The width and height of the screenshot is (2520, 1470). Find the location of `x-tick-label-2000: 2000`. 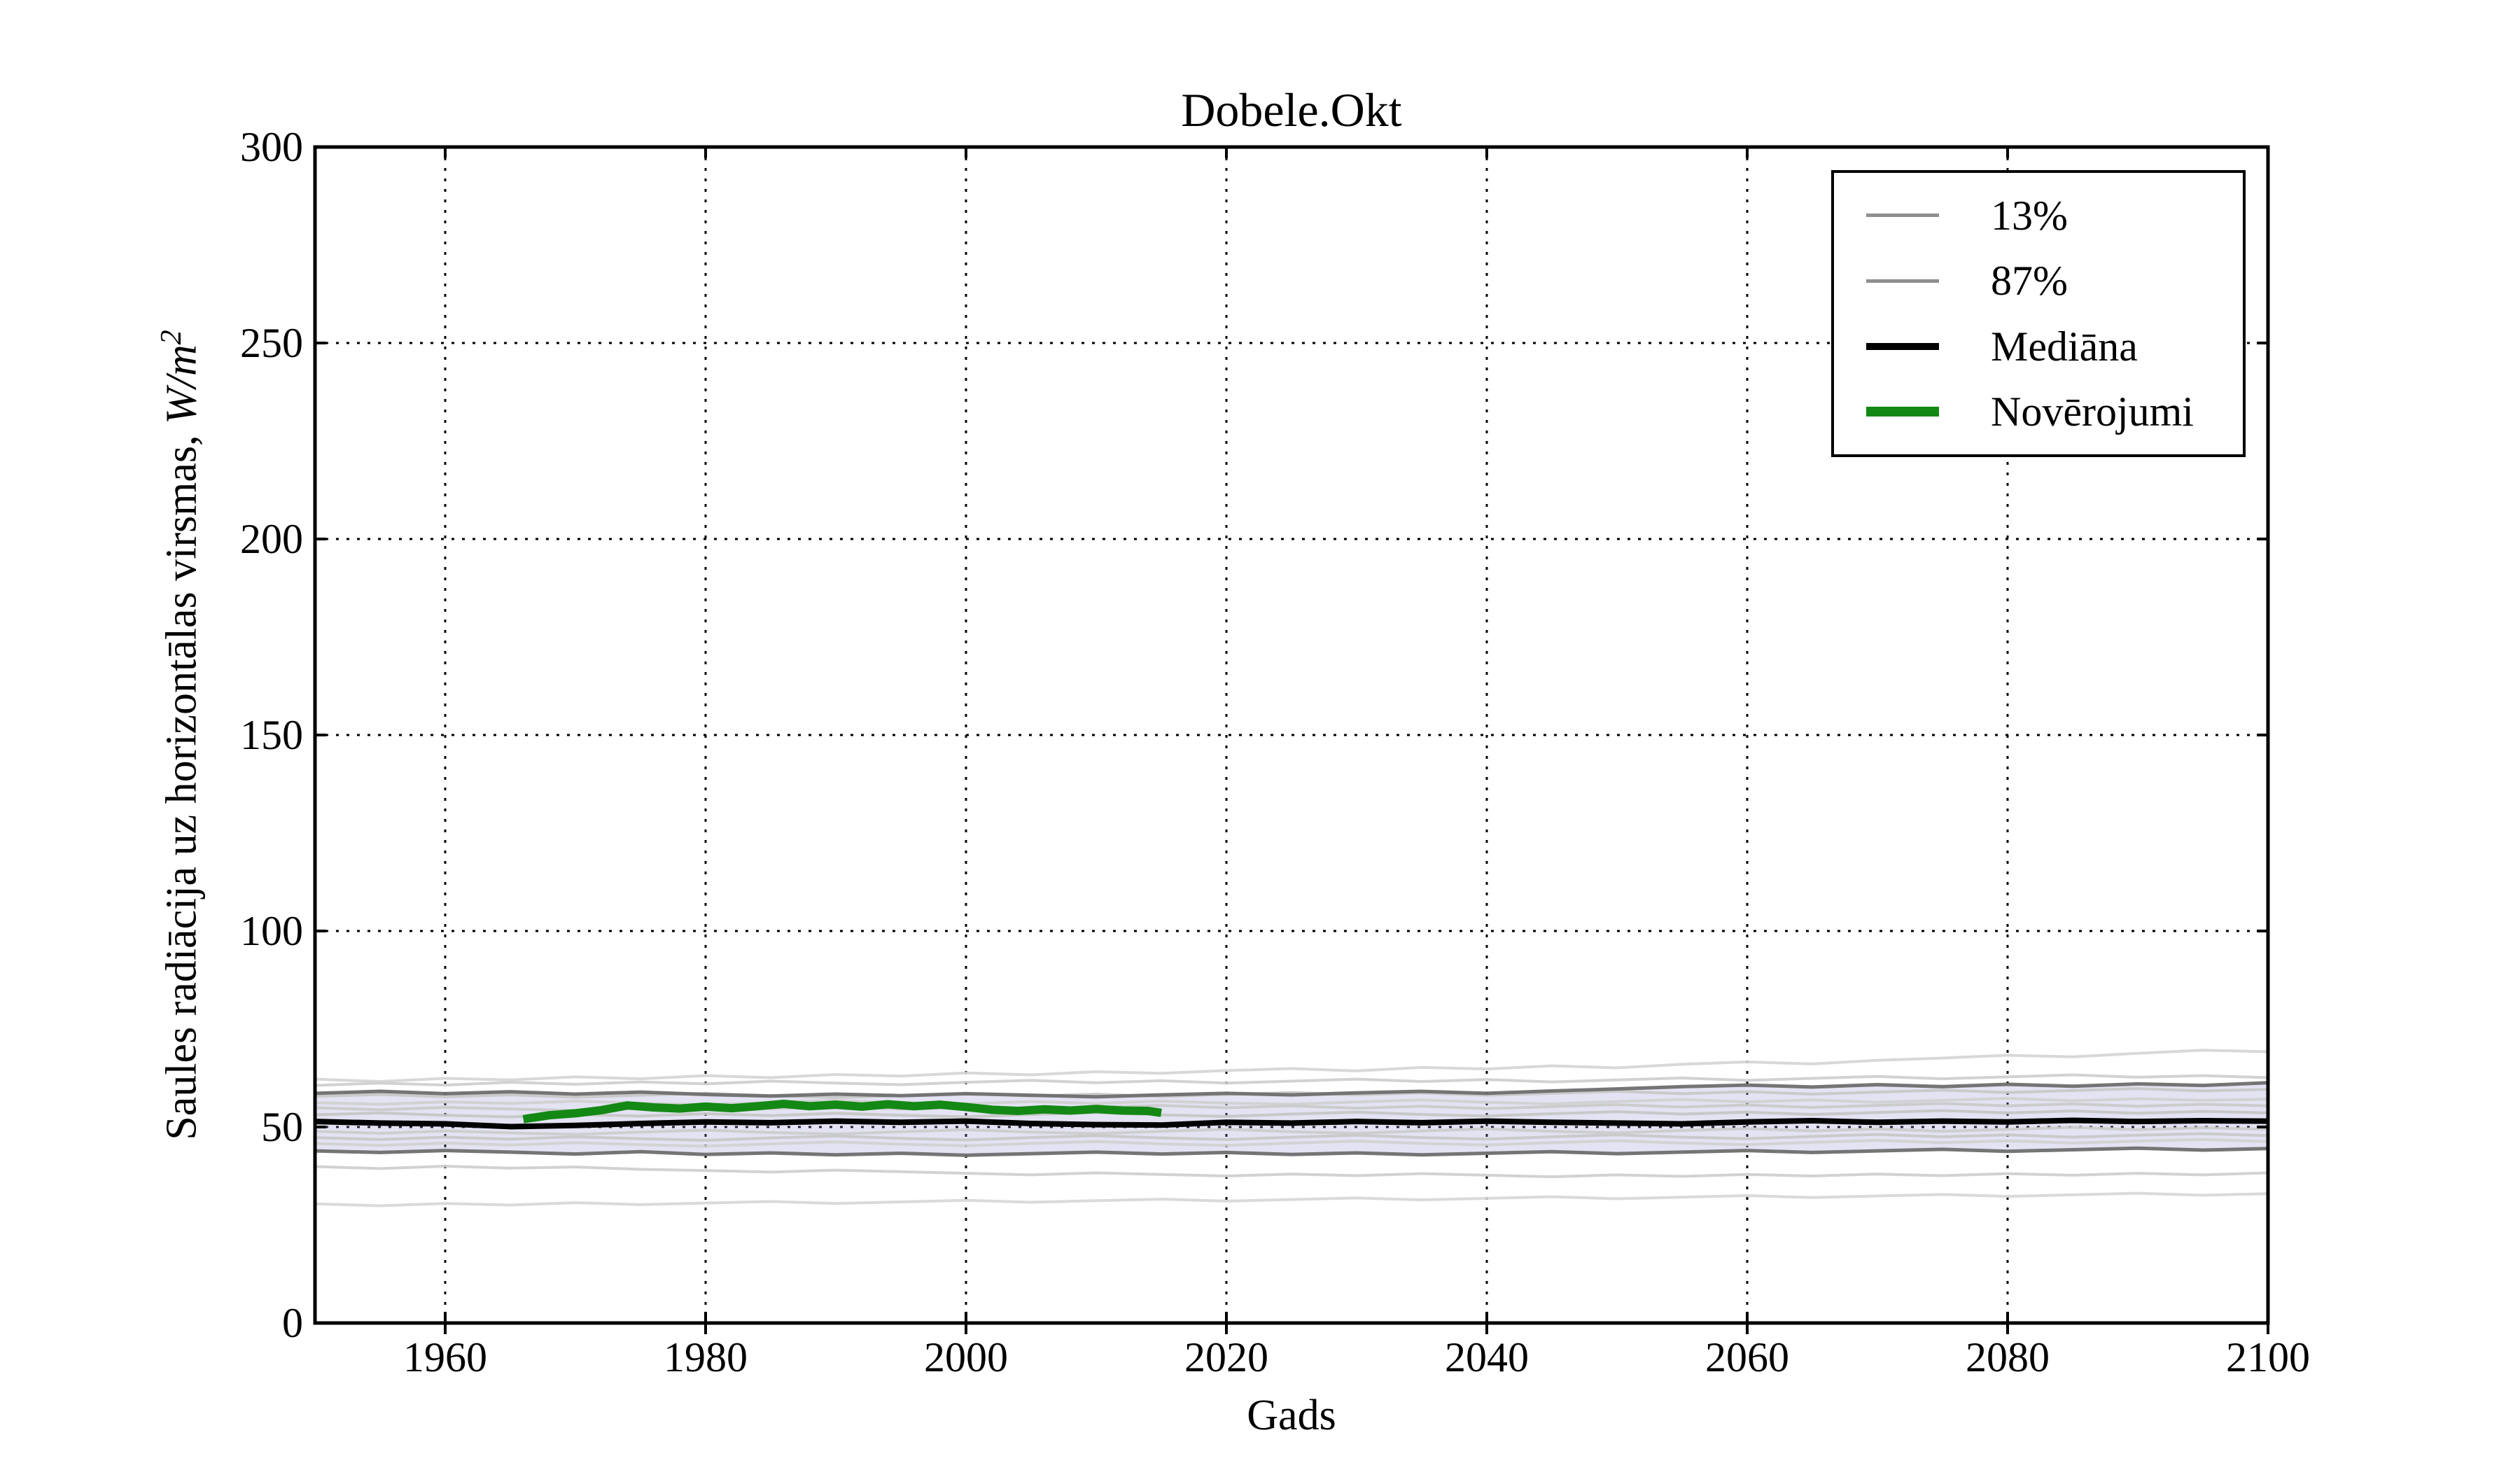

x-tick-label-2000: 2000 is located at coordinates (966, 1357).